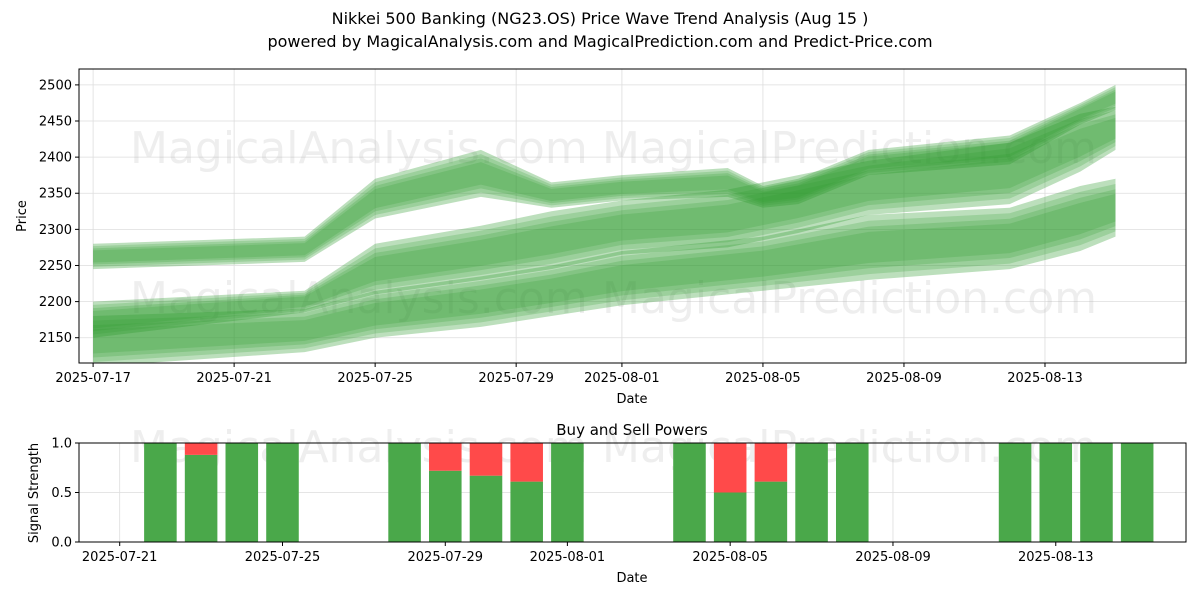  I want to click on power-x-tick-label: 2025-07-29, so click(446, 557).